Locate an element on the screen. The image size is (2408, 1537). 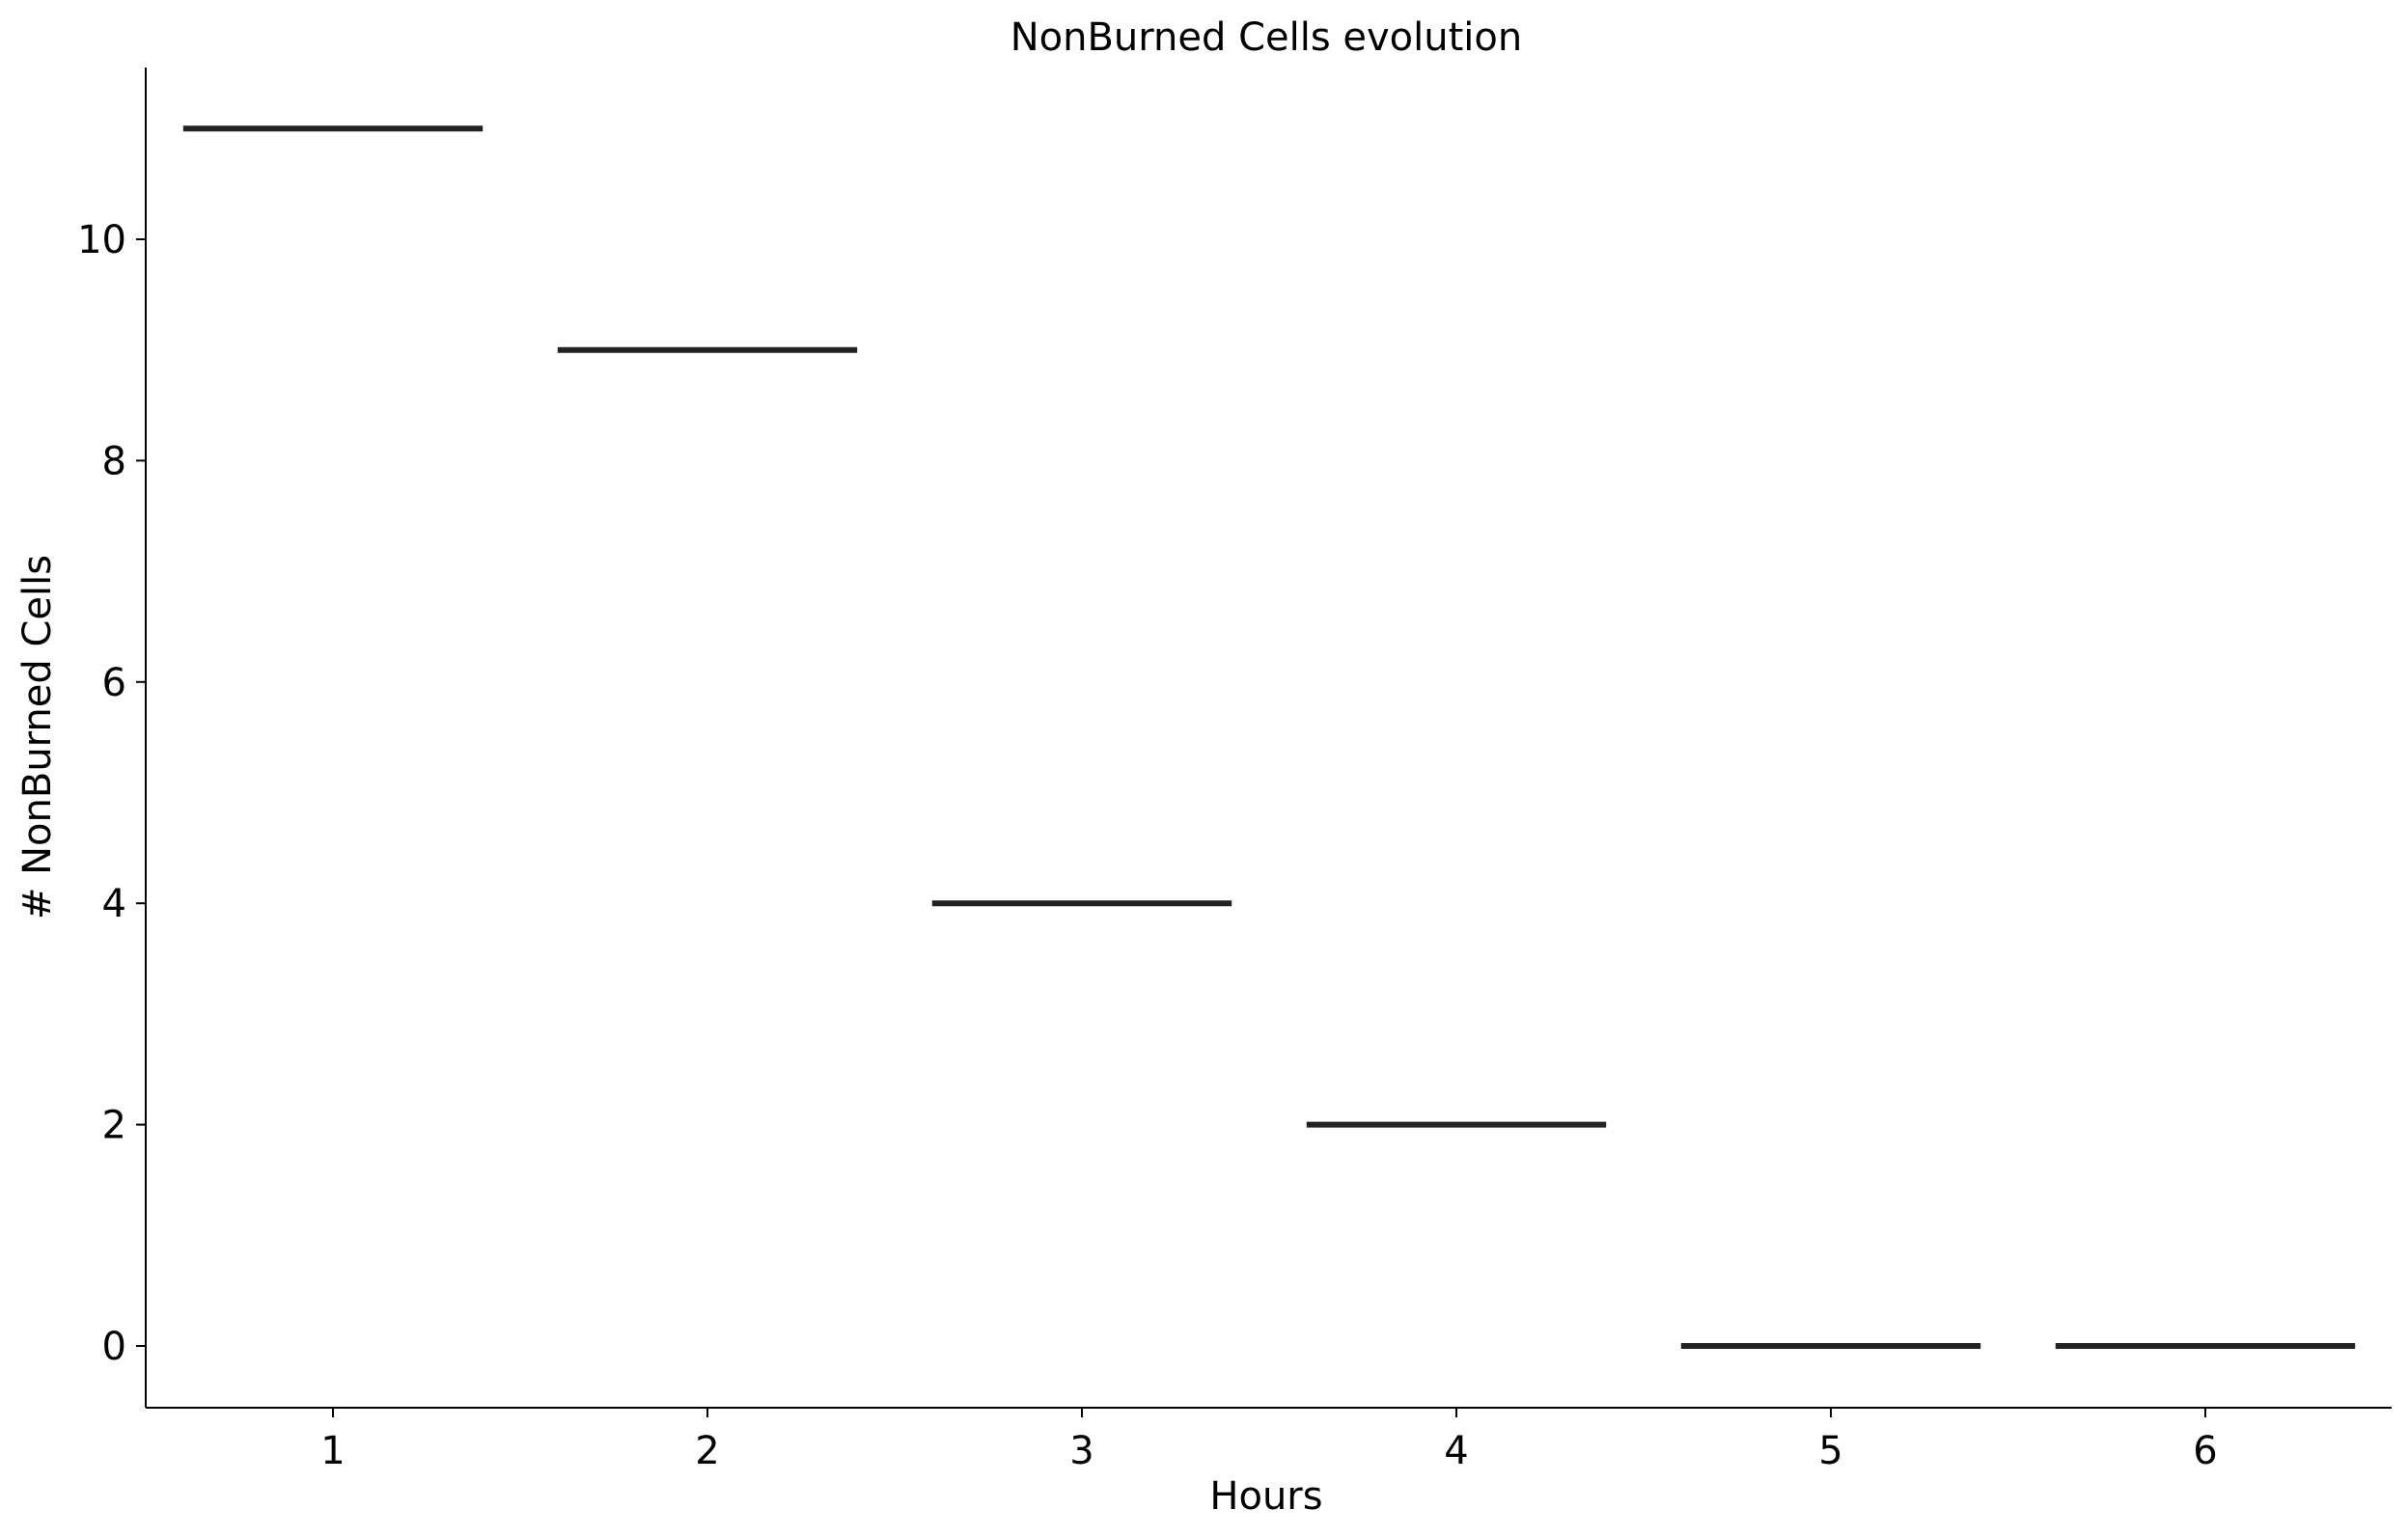
x-ticks: 1 2 3 4 5 6 is located at coordinates (1269, 1440).